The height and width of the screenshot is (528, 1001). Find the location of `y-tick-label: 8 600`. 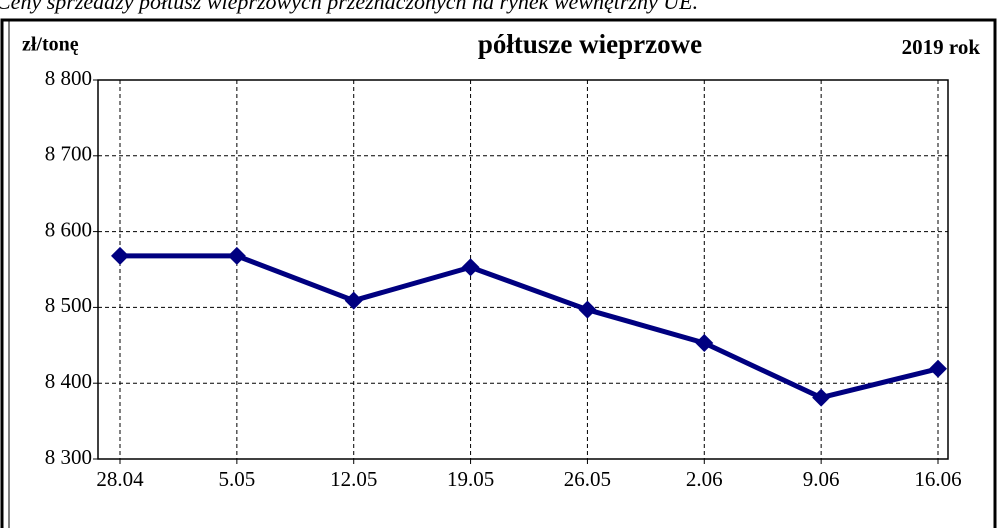

y-tick-label: 8 600 is located at coordinates (68, 229).